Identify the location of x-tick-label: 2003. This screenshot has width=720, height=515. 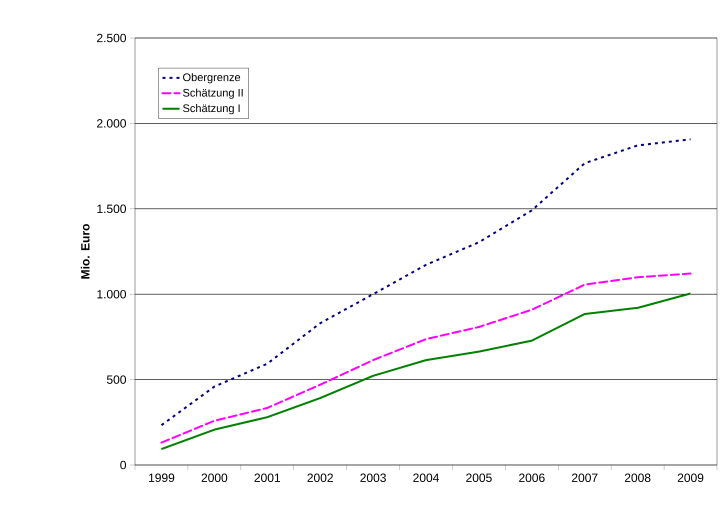
(373, 478).